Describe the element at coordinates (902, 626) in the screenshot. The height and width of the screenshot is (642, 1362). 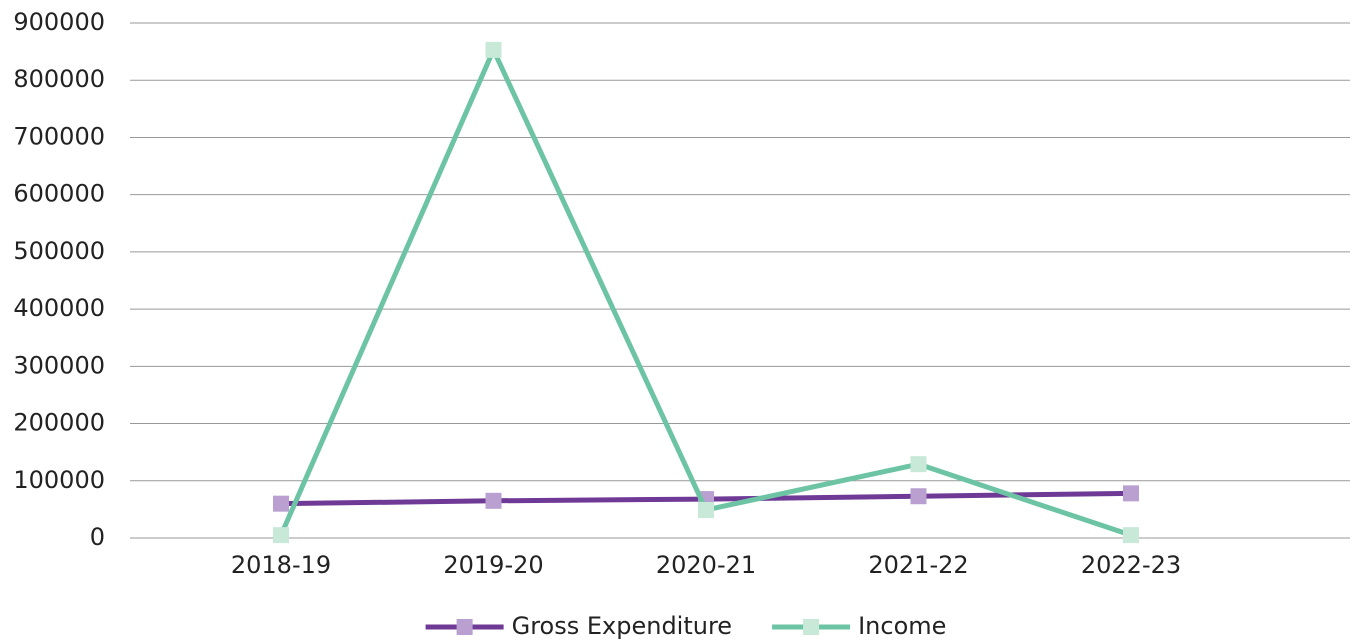
I see `legend-label: Income` at that location.